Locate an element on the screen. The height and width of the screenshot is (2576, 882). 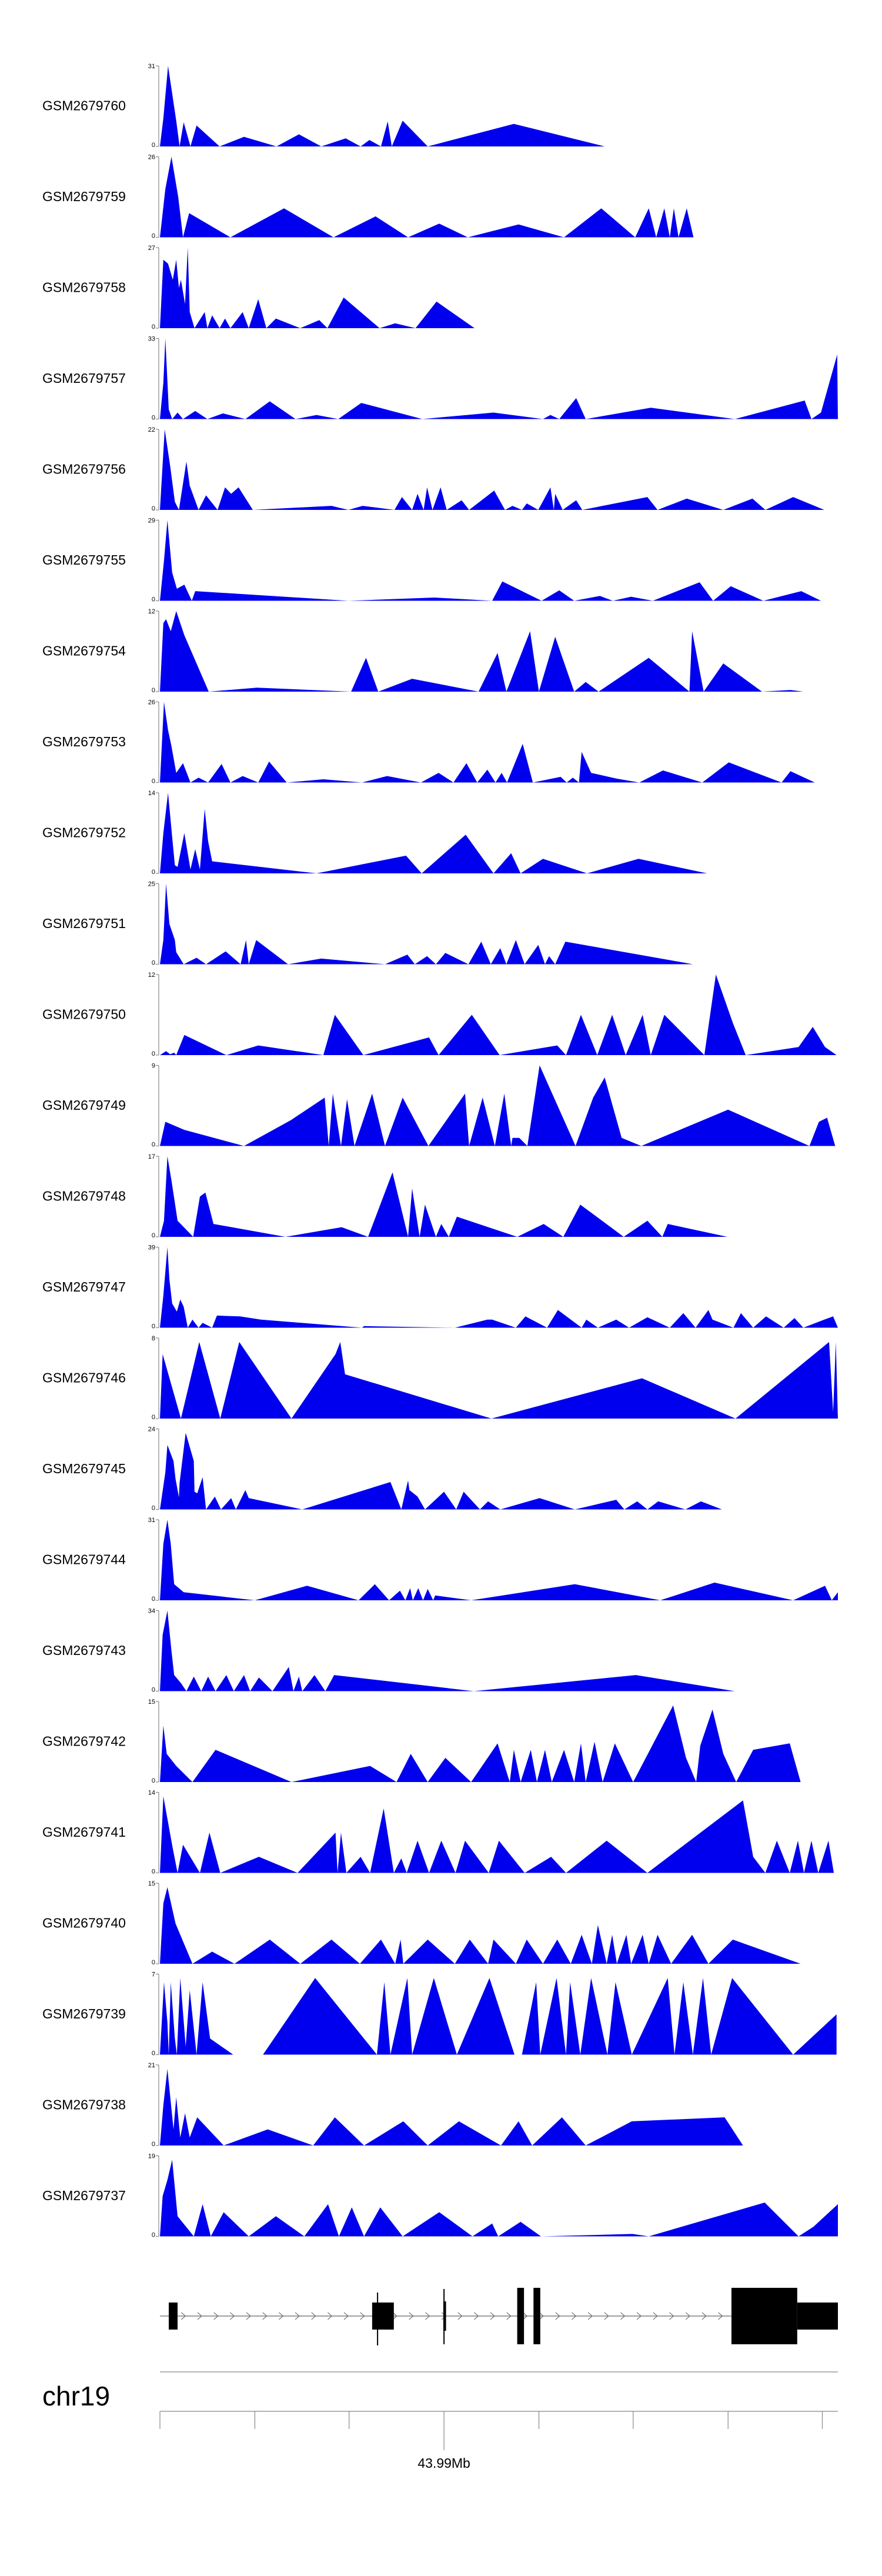
coverage-track: GSM2679739 7 0 is located at coordinates (439, 2014).